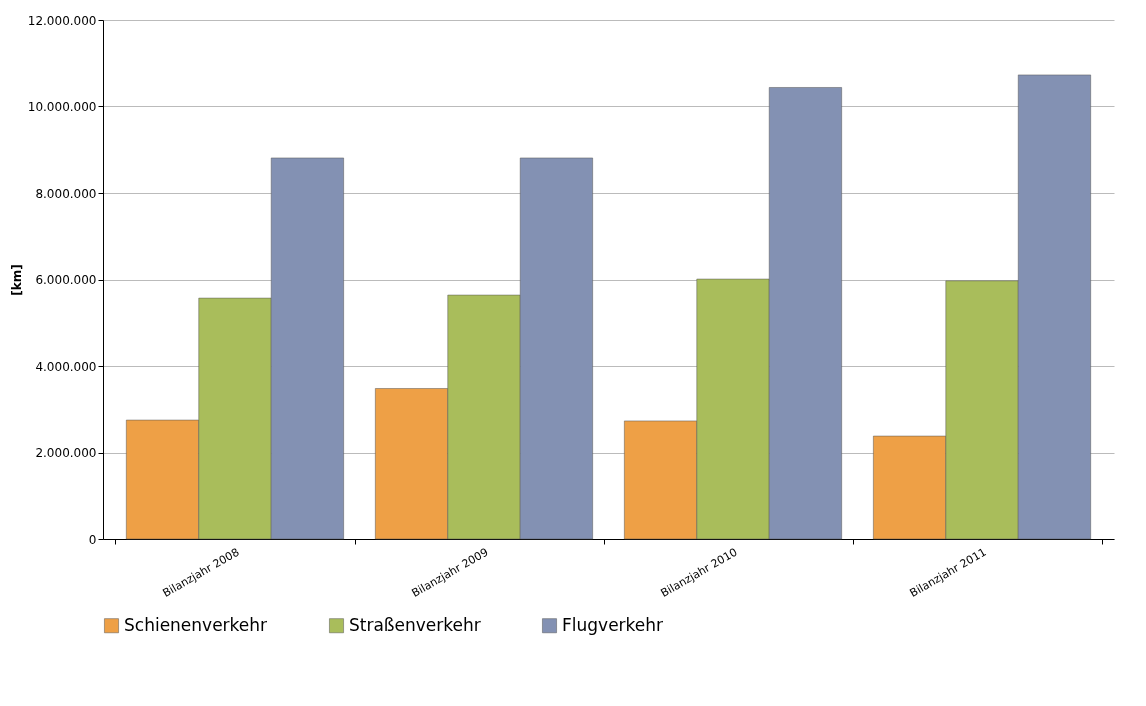 This screenshot has height=706, width=1146. I want to click on y-tick-label: 0, so click(92, 539).